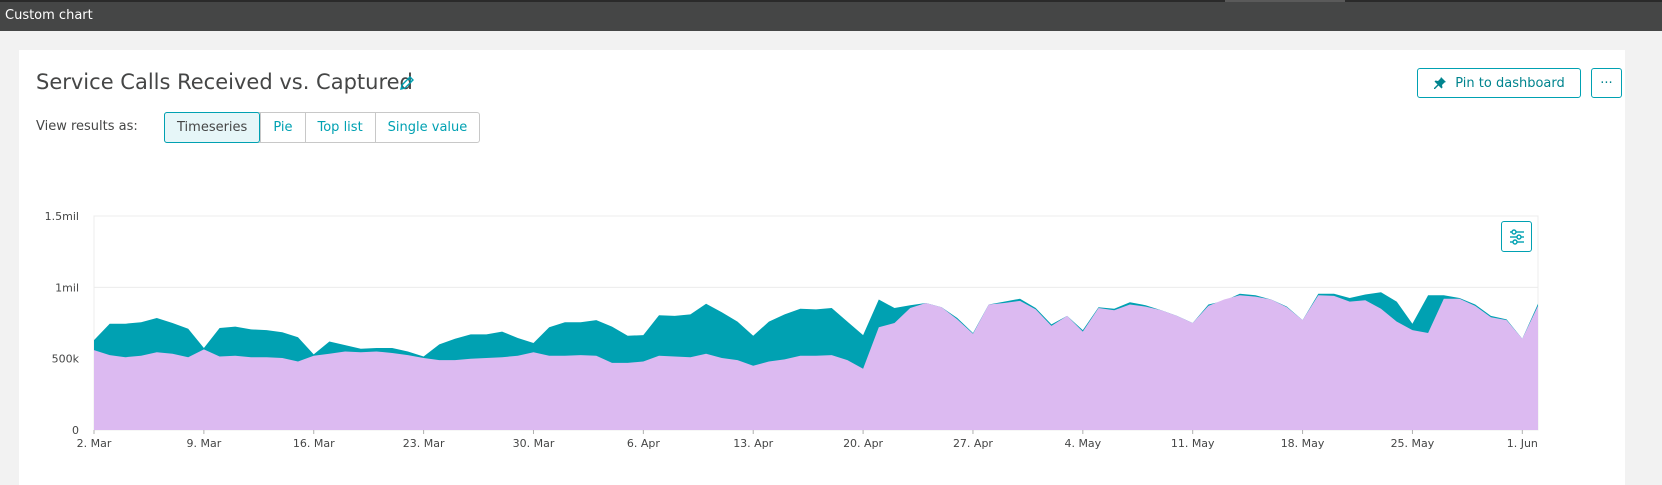 The height and width of the screenshot is (485, 1662). Describe the element at coordinates (87, 126) in the screenshot. I see `view-results-label: View results as:` at that location.